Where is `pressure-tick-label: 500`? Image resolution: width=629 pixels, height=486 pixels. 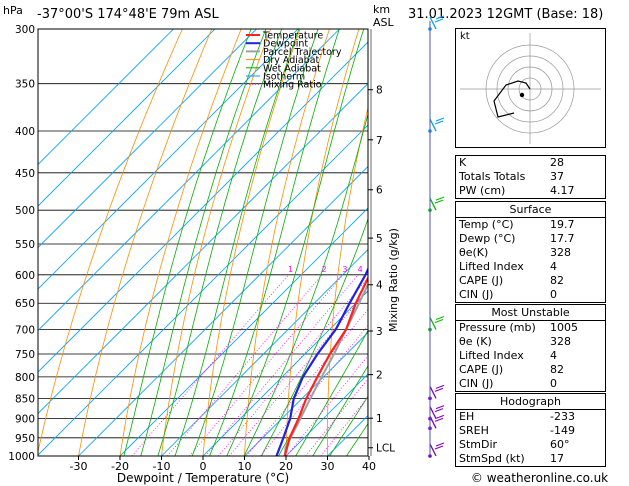 pressure-tick-label: 500 is located at coordinates (25, 211).